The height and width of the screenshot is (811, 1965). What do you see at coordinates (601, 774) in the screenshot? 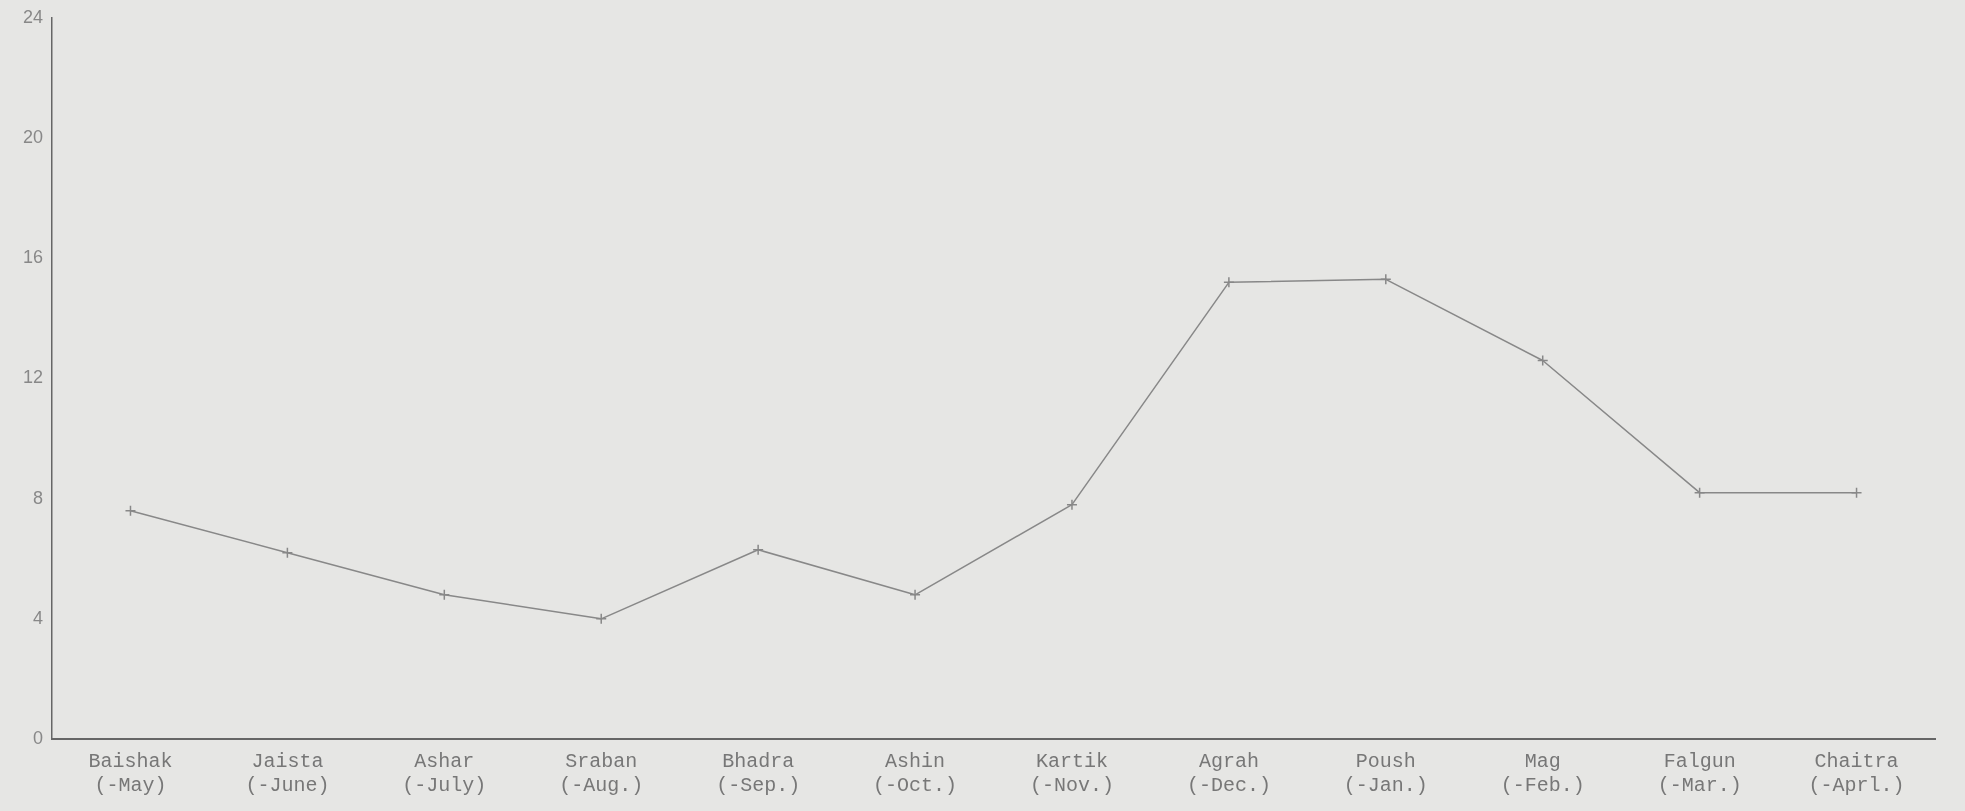
I see `x-tick-label: Sraban (-Aug.)` at bounding box center [601, 774].